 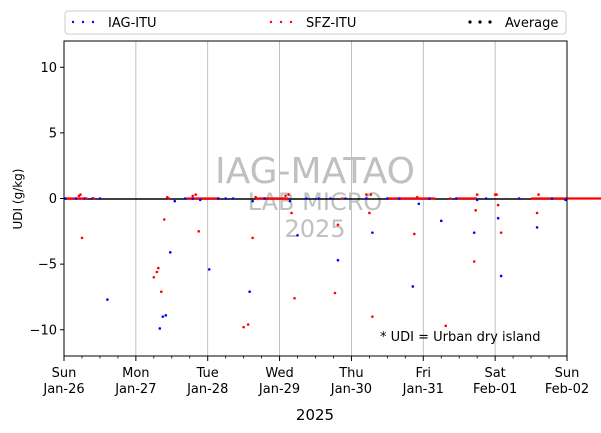 I want to click on x-tick-date-5: Jan-31, so click(x=423, y=389).